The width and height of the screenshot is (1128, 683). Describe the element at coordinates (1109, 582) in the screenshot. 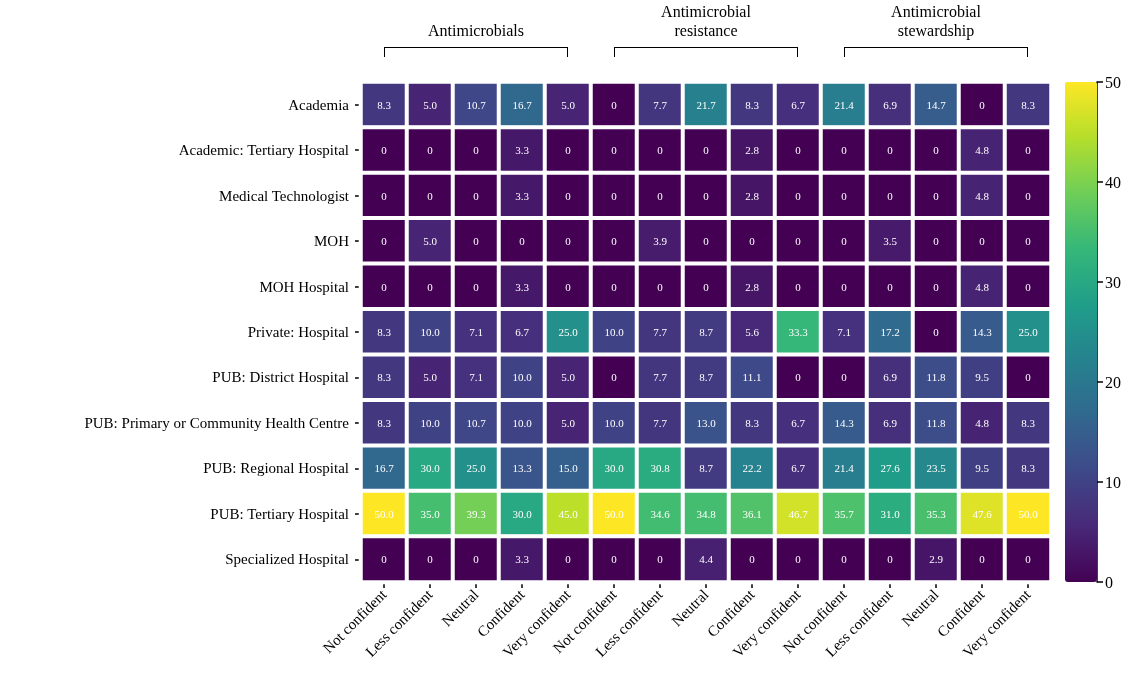

I see `color-bar-label: 0` at that location.